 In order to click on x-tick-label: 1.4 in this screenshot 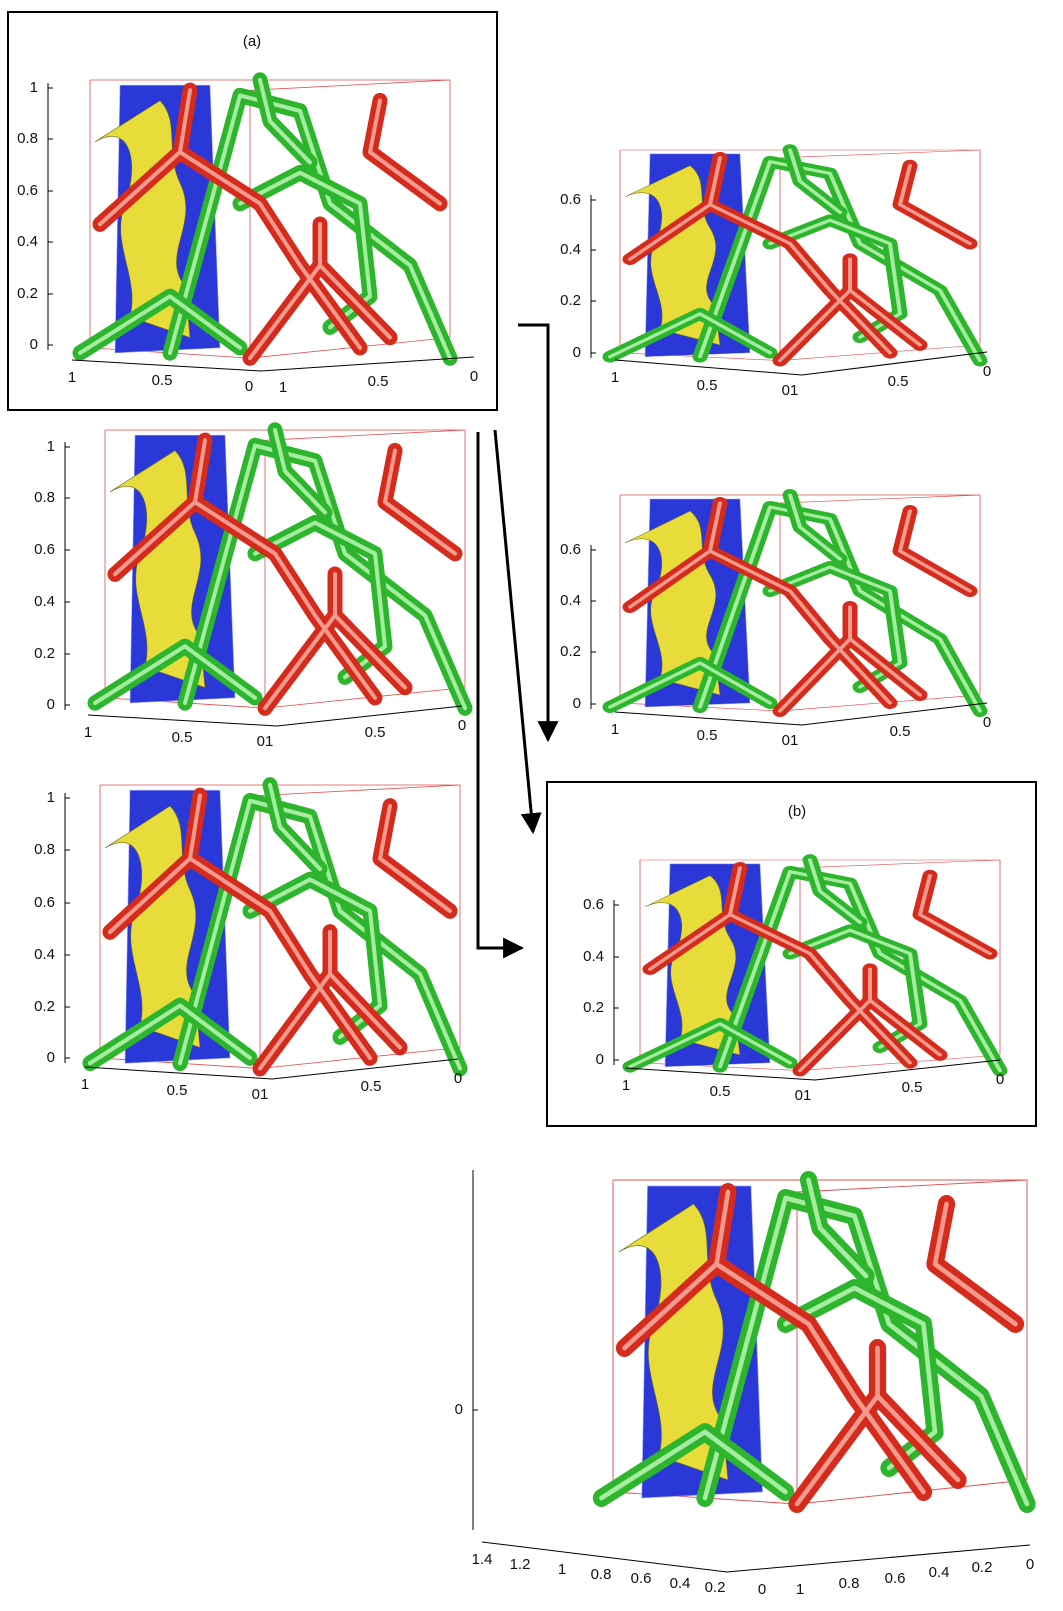, I will do `click(482, 1559)`.